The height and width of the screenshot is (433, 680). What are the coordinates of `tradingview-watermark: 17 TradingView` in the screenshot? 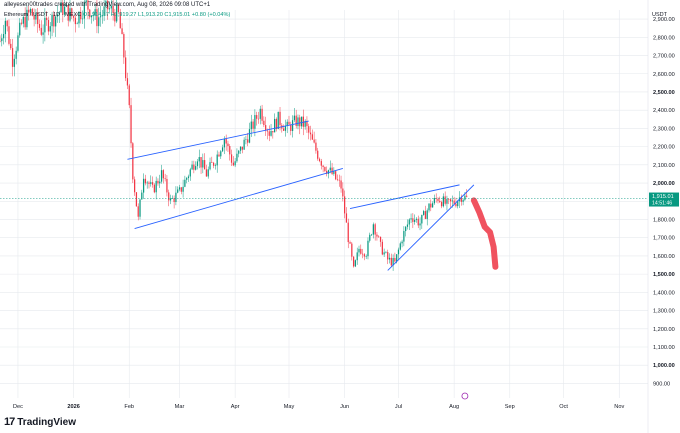 It's located at (40, 422).